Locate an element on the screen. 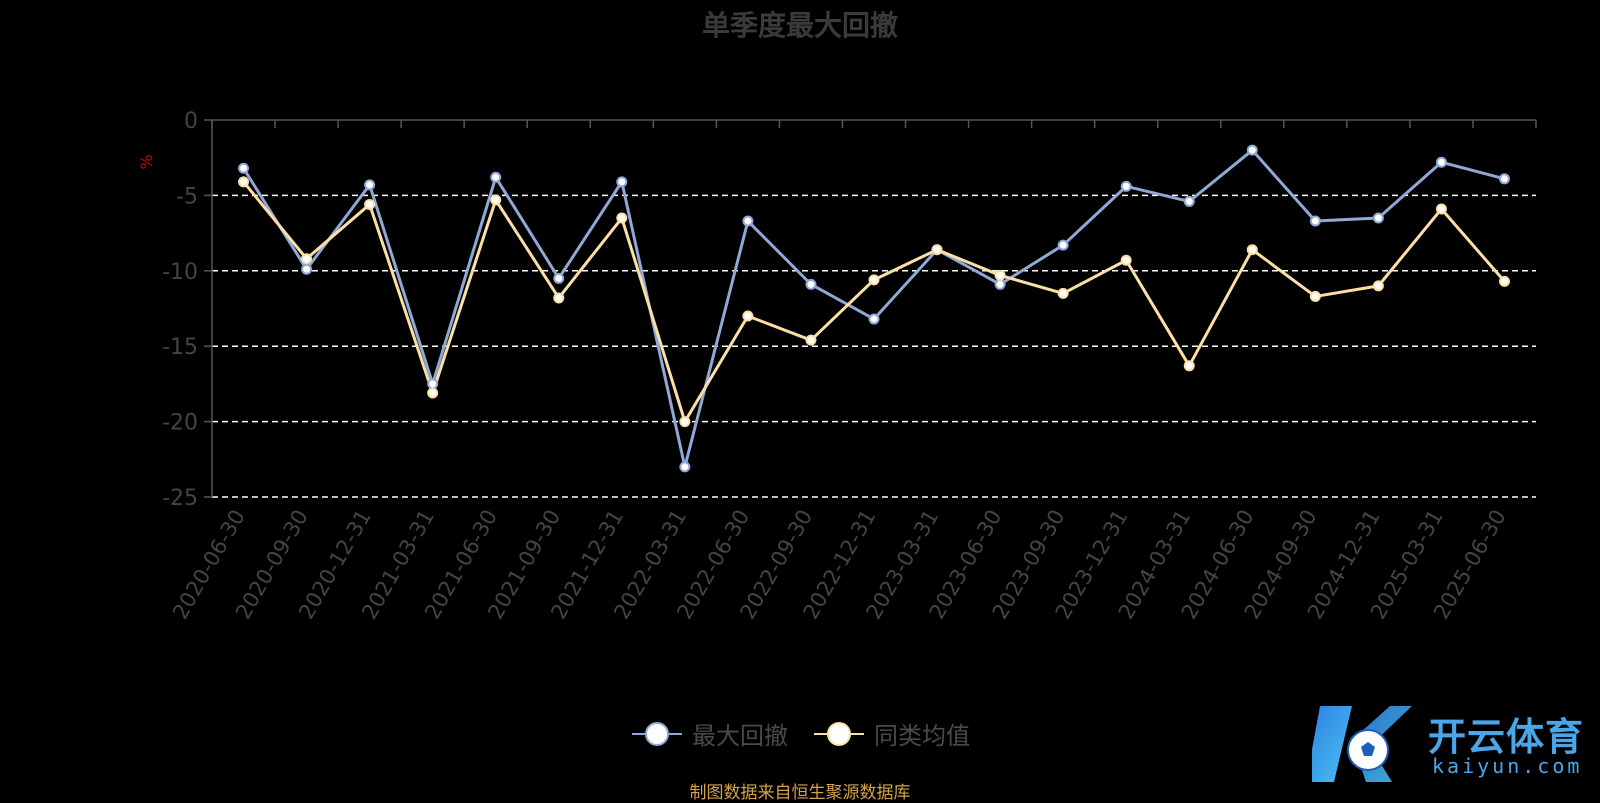 The height and width of the screenshot is (803, 1600). legend-label-series-2: 同类均值 is located at coordinates (922, 736).